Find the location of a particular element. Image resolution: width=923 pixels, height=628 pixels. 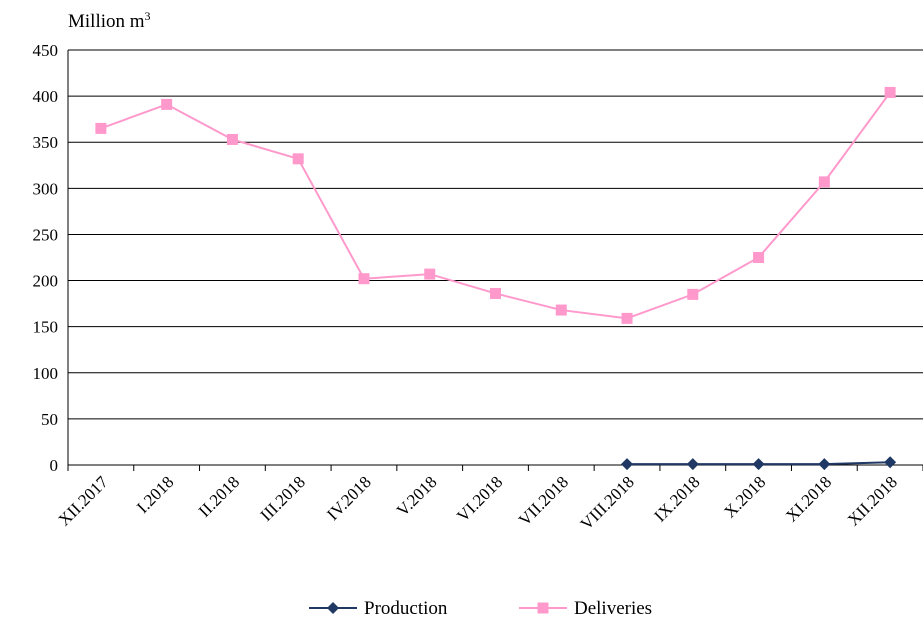

x-tick-label: IX.2018 is located at coordinates (676, 498).